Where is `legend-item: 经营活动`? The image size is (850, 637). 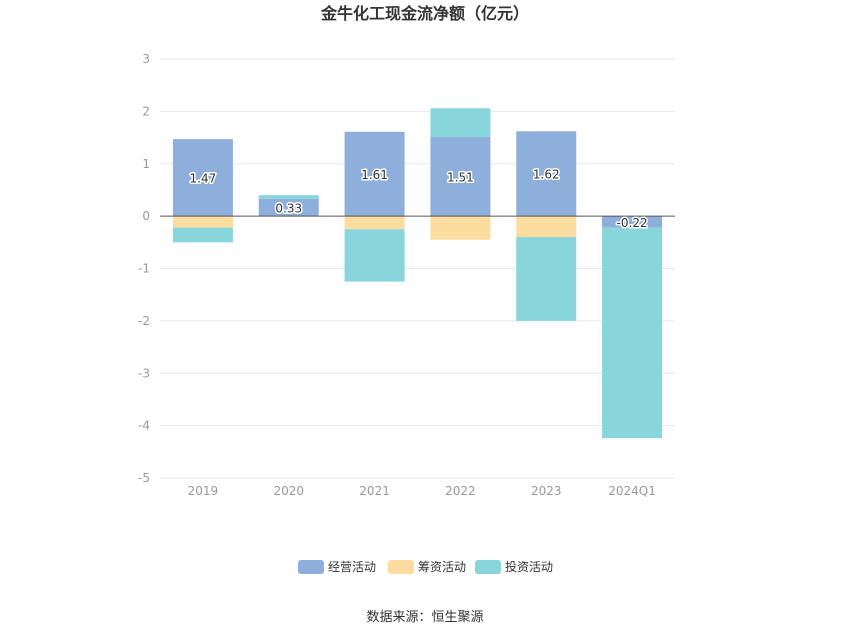 legend-item: 经营活动 is located at coordinates (337, 567).